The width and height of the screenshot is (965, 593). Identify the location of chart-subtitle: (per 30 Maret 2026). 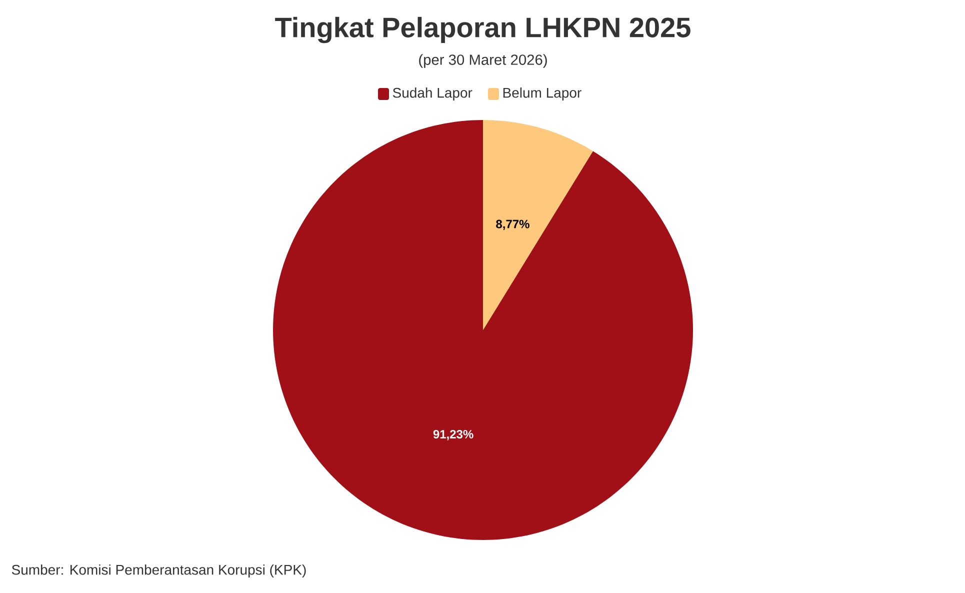
(483, 61).